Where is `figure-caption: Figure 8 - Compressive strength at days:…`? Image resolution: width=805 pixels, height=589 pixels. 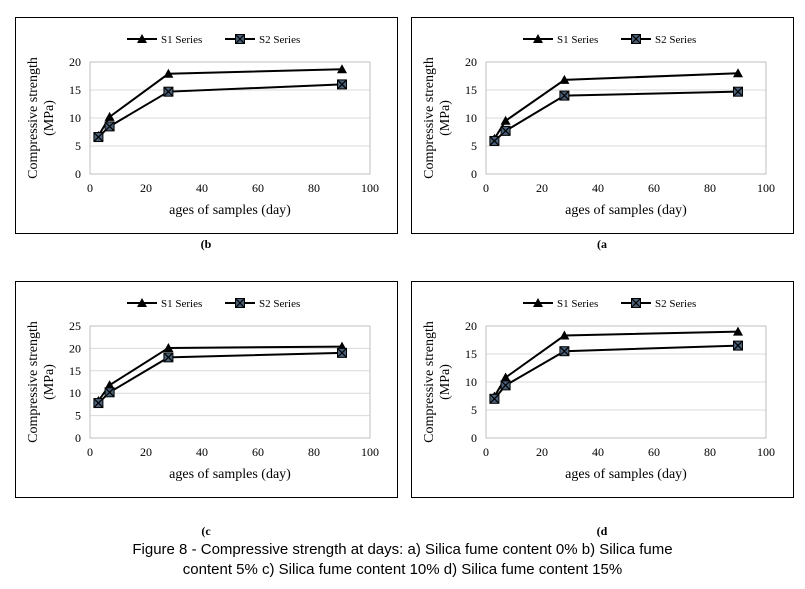
figure-caption: Figure 8 - Compressive strength at days:… is located at coordinates (402, 560).